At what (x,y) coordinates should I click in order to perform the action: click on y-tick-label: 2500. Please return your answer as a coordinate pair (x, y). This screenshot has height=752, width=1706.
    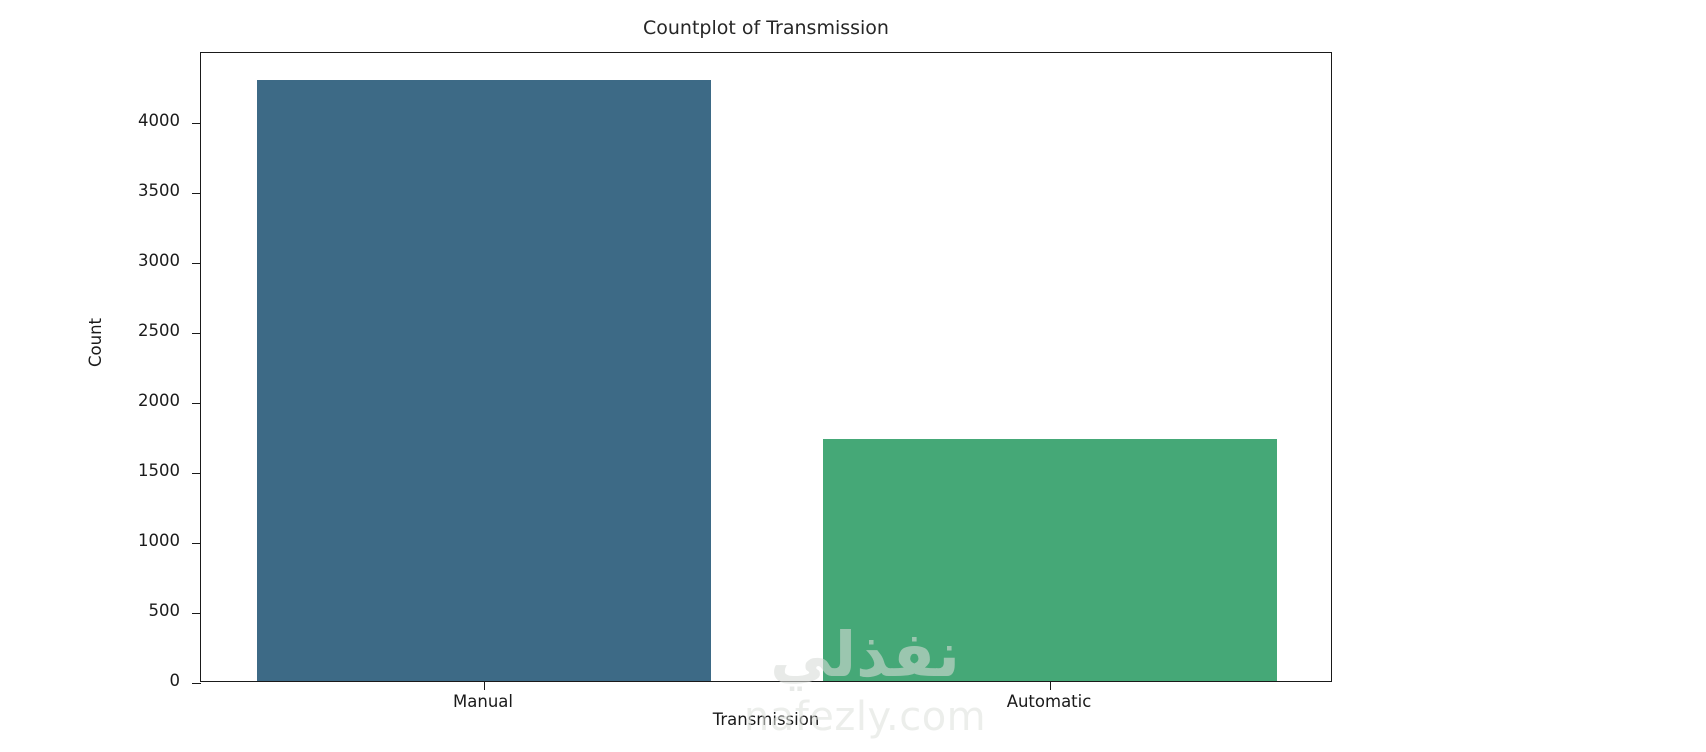
    Looking at the image, I should click on (159, 330).